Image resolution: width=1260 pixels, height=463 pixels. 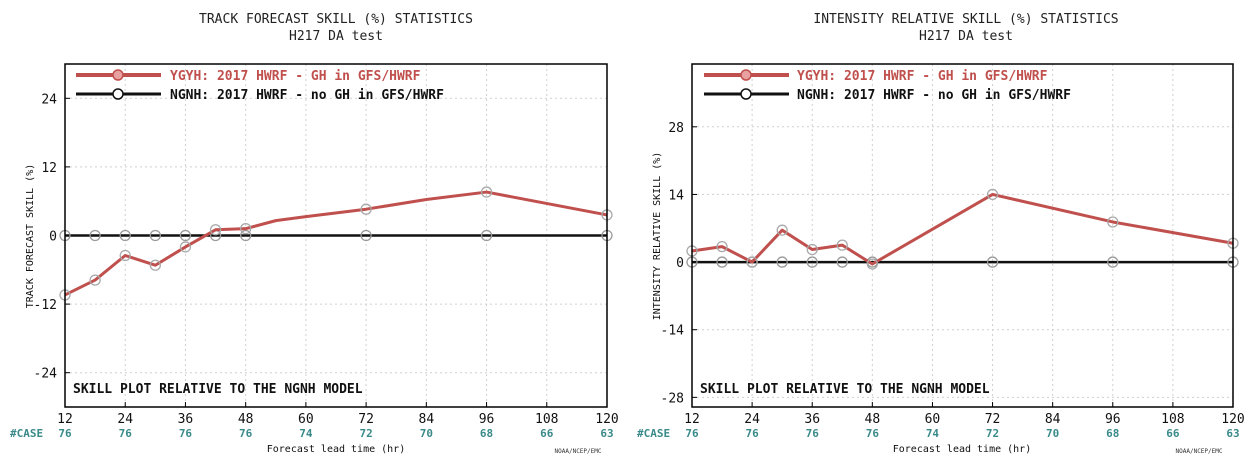 What do you see at coordinates (934, 95) in the screenshot?
I see `legend-item-ngnh: NGNH: 2017 HWRF - no GH in GFS/HWRF` at bounding box center [934, 95].